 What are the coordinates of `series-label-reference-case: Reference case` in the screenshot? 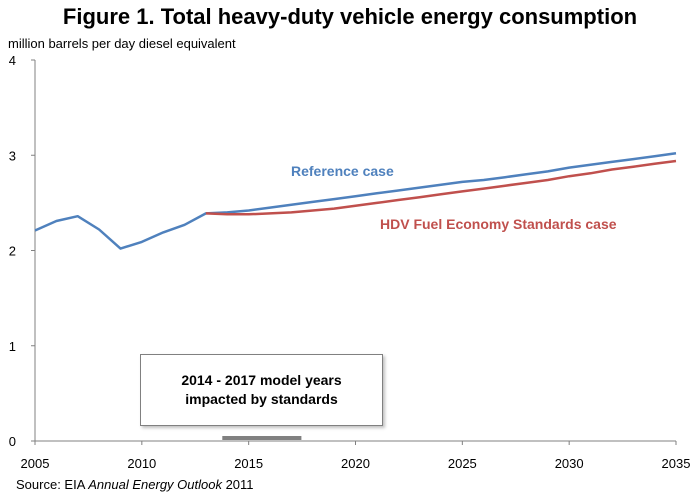 It's located at (342, 171).